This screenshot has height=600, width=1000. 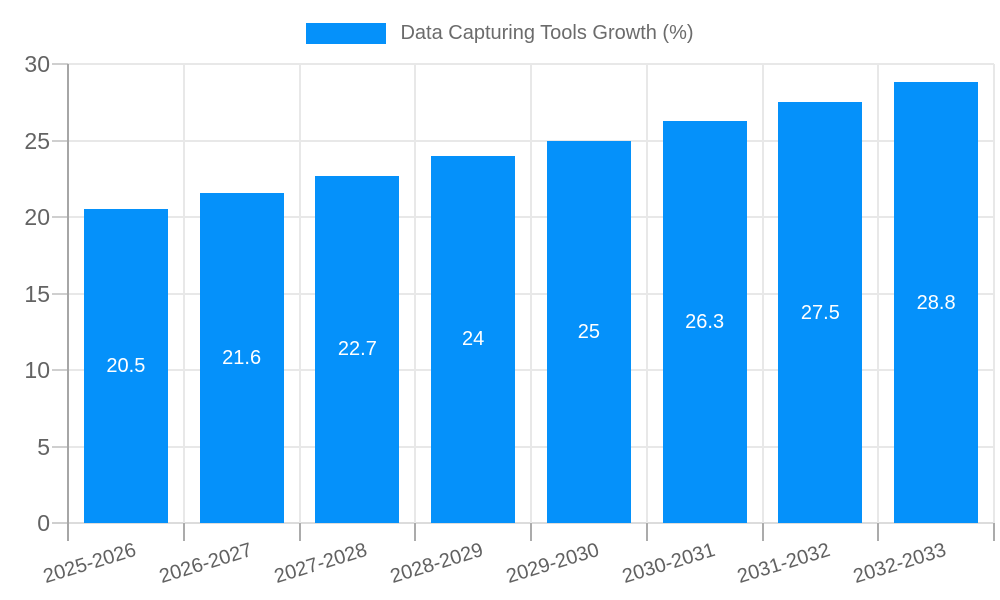 I want to click on y-axis-label: 30, so click(x=37, y=64).